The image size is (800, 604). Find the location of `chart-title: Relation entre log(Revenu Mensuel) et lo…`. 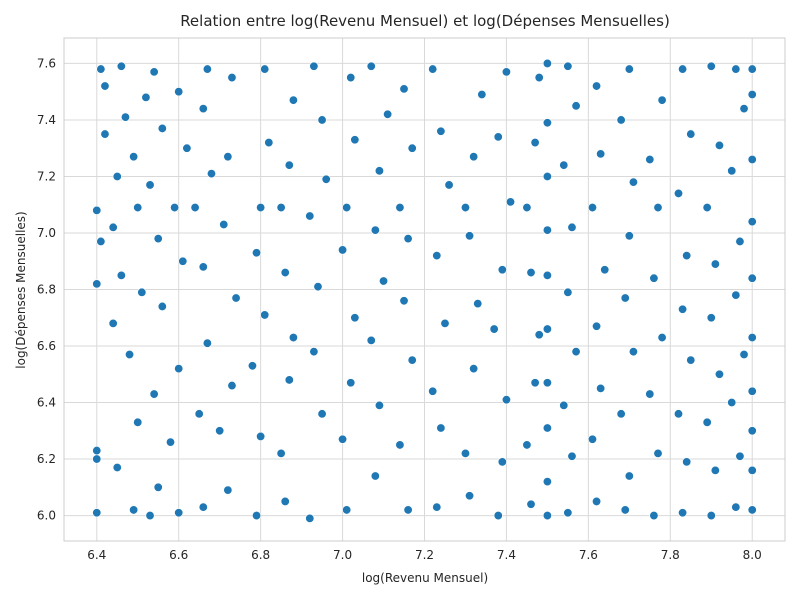

chart-title: Relation entre log(Revenu Mensuel) et lo… is located at coordinates (425, 21).